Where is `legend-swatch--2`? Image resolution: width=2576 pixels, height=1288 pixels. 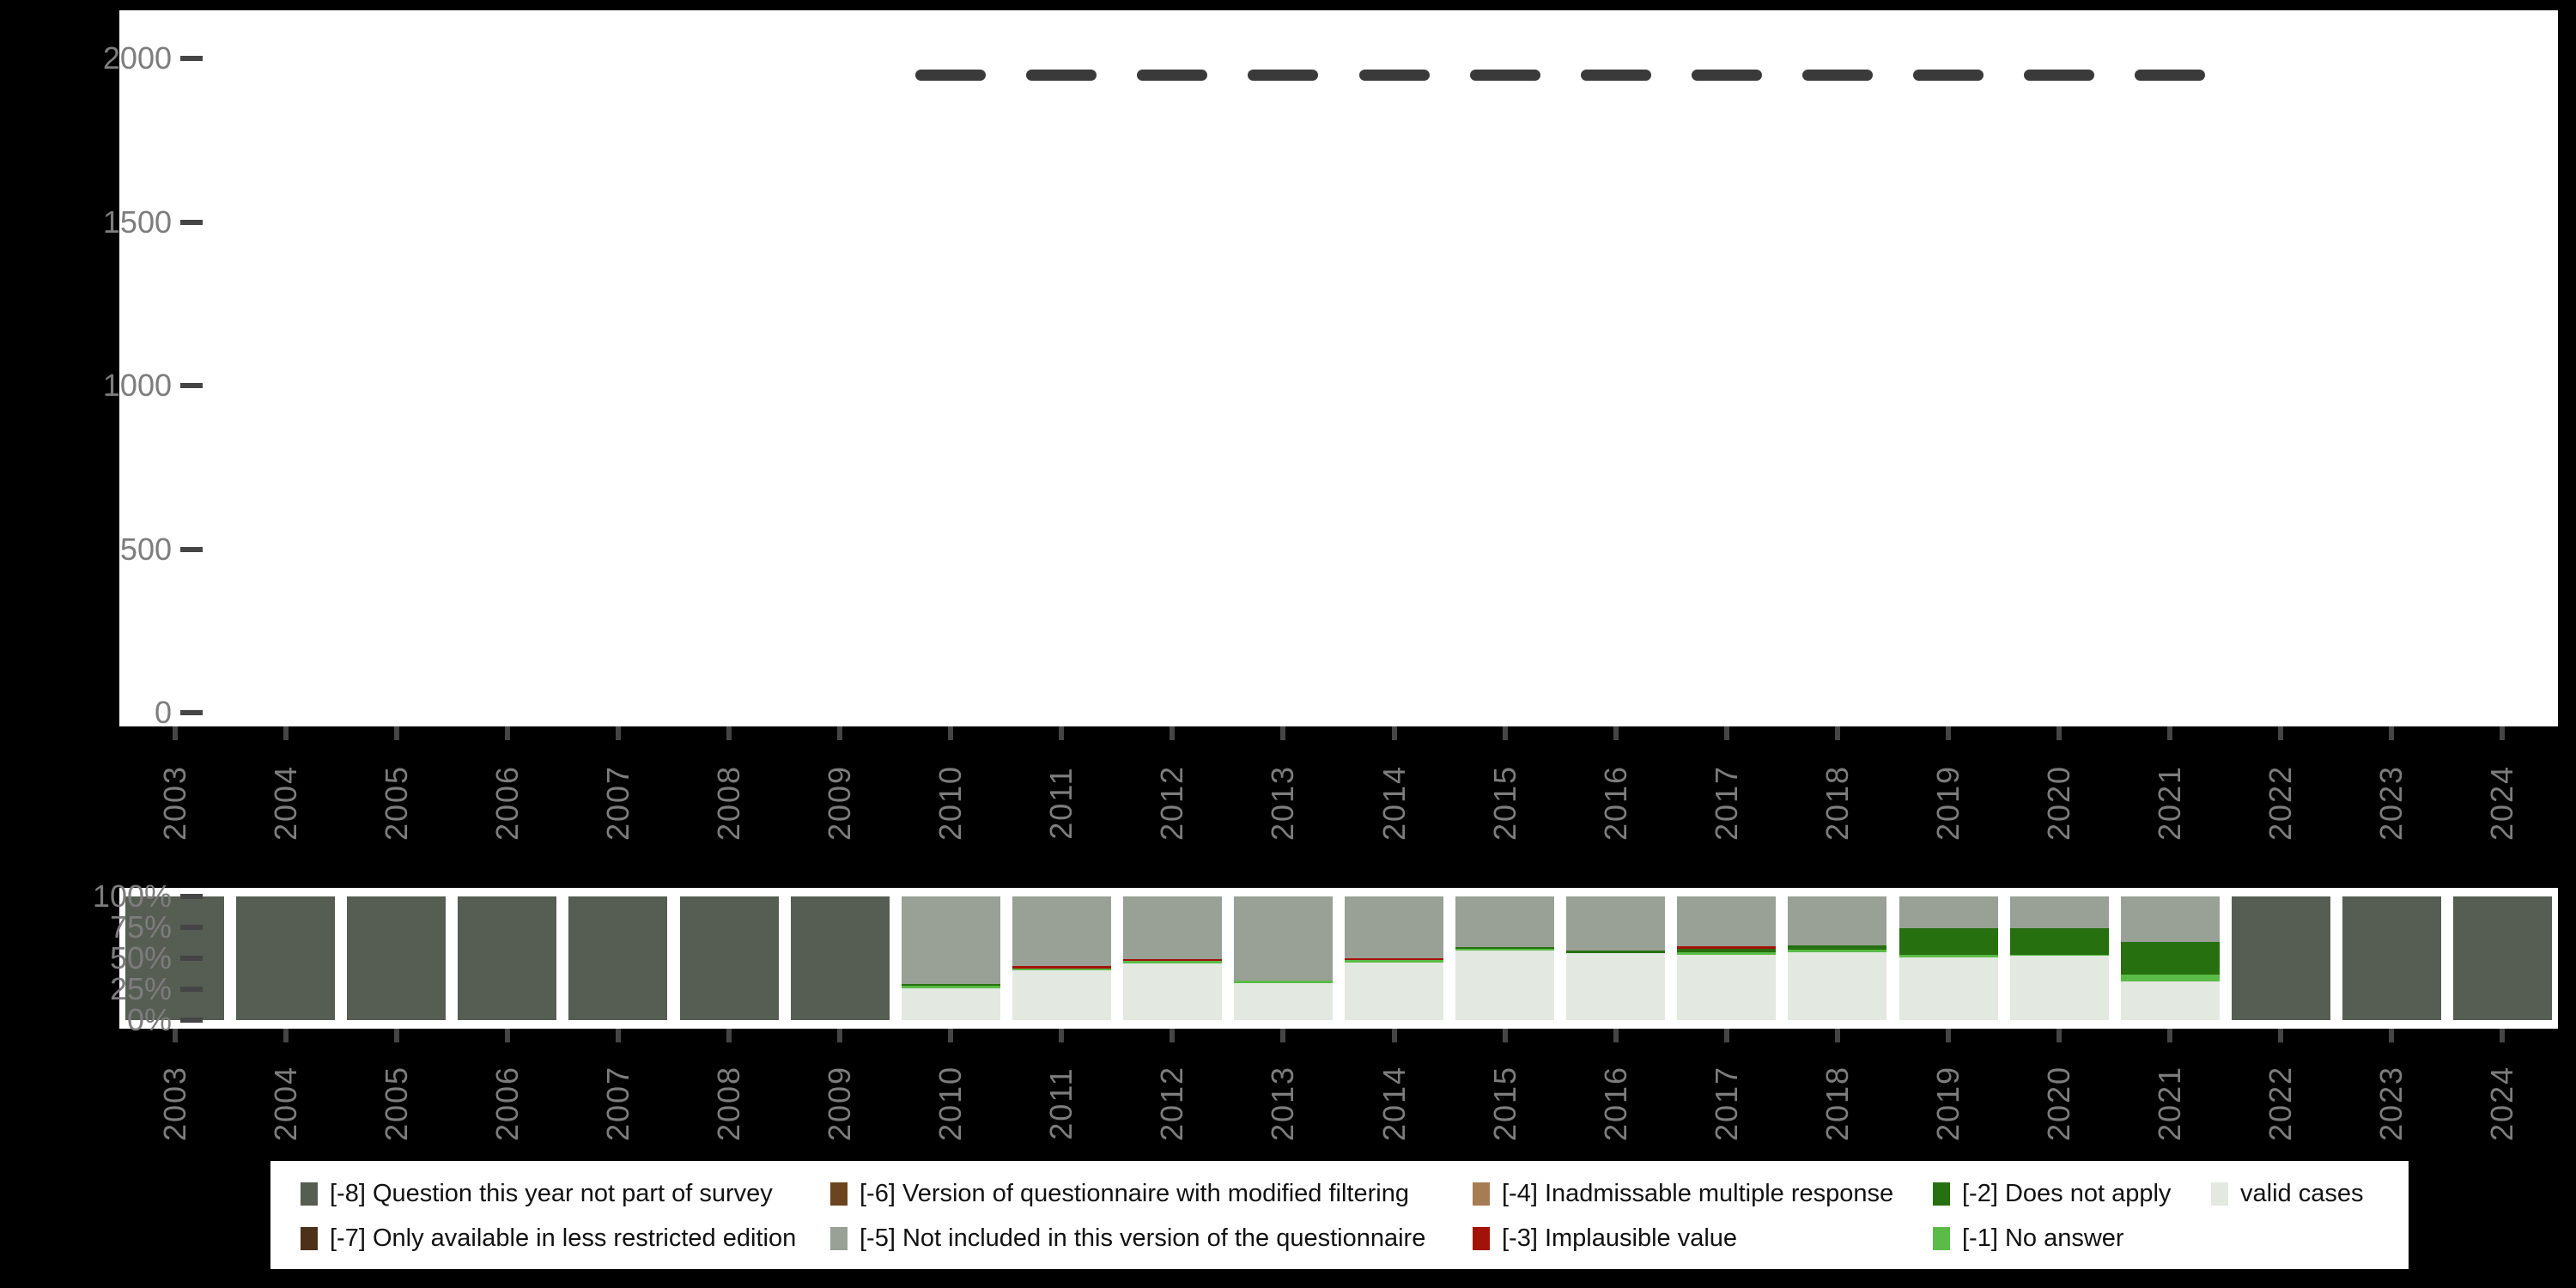
legend-swatch--2 is located at coordinates (1941, 1194).